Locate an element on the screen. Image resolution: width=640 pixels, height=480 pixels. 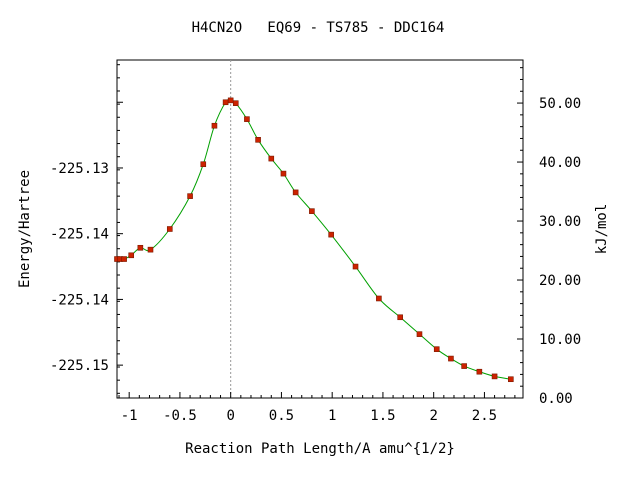
x-tick-label: -0.5 is located at coordinates (180, 416).